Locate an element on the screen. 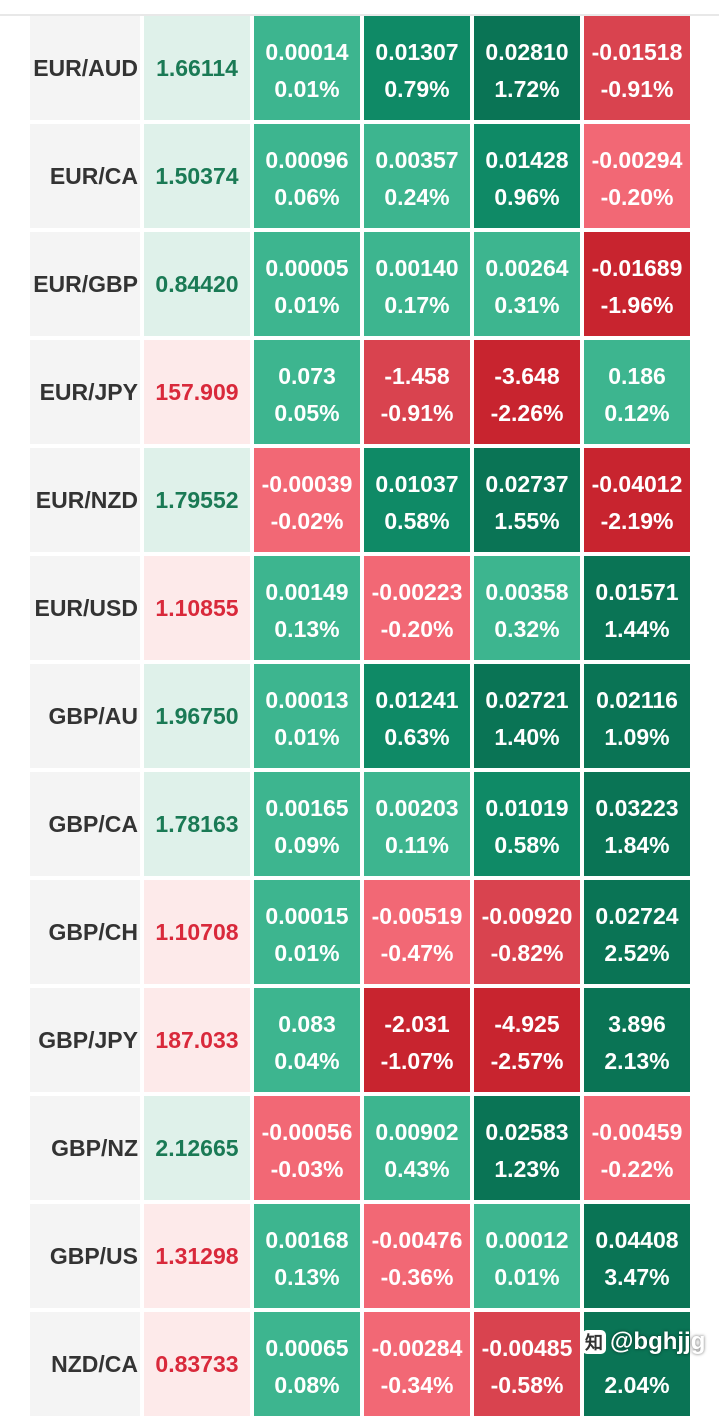  pair-symbol: GBP/CA is located at coordinates (85, 824).